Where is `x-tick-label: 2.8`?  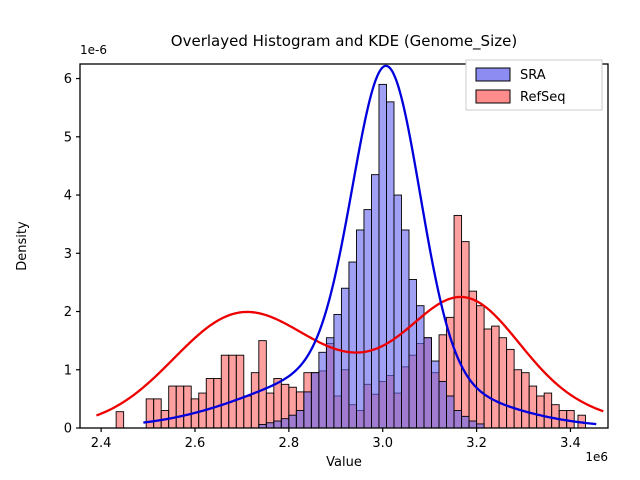
x-tick-label: 2.8 is located at coordinates (289, 443).